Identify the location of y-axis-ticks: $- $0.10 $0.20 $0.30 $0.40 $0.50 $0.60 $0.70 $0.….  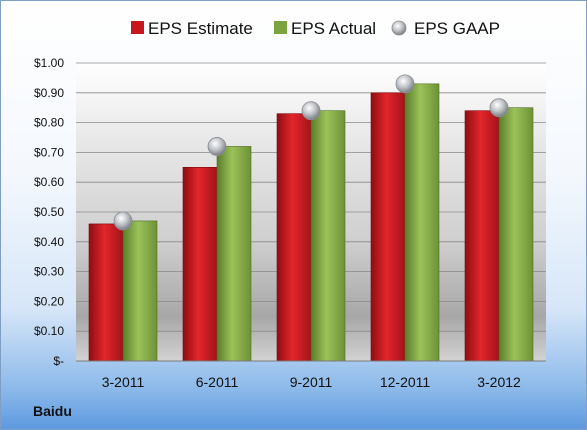
(49, 212).